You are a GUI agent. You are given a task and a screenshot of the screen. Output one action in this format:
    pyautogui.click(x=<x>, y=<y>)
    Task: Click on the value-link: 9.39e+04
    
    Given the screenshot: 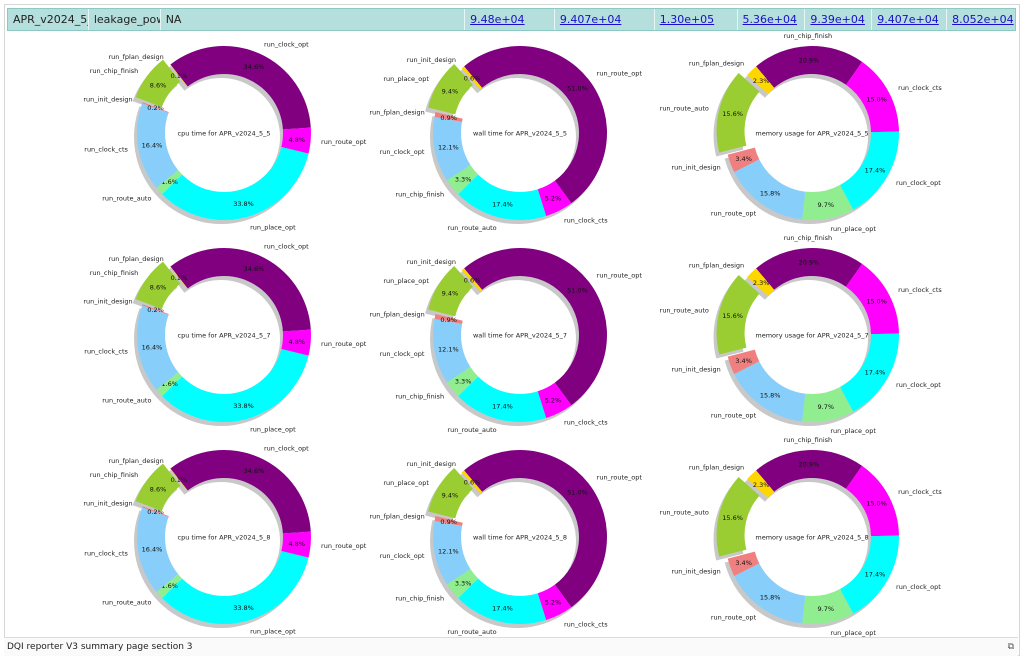 What is the action you would take?
    pyautogui.click(x=837, y=19)
    